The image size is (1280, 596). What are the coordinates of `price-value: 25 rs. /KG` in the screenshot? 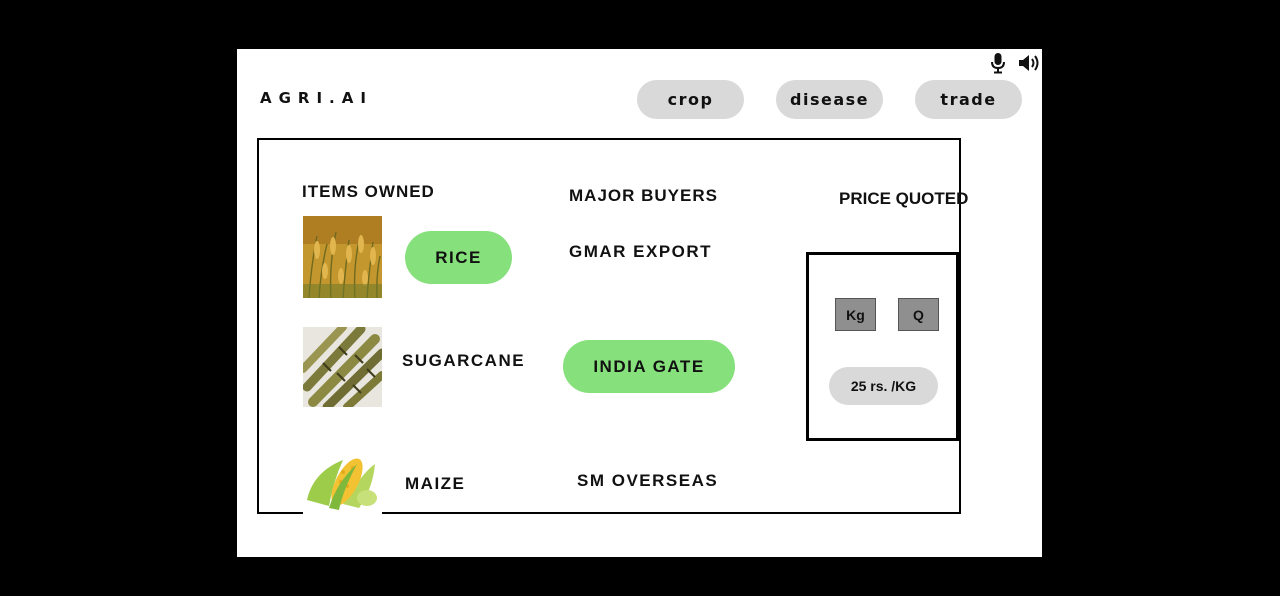 It's located at (883, 386).